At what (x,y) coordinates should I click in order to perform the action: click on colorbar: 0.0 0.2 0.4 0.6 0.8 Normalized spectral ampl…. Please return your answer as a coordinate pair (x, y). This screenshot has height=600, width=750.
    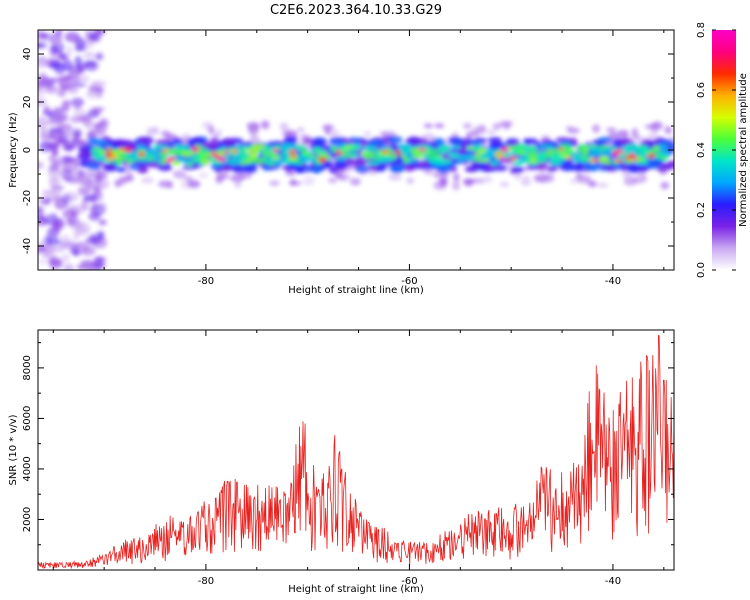
    Looking at the image, I should click on (722, 150).